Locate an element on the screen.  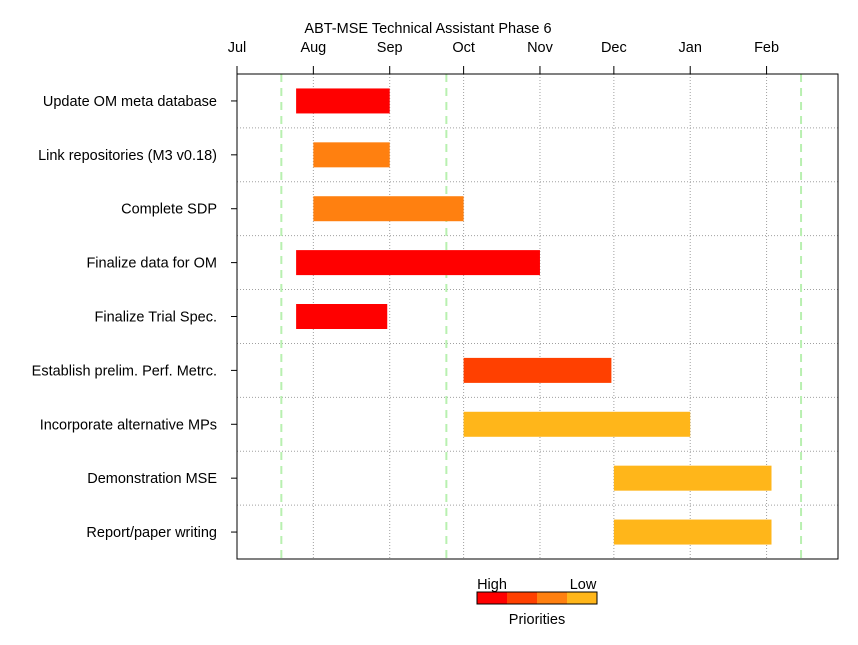
x-tick-label: Dec is located at coordinates (614, 48).